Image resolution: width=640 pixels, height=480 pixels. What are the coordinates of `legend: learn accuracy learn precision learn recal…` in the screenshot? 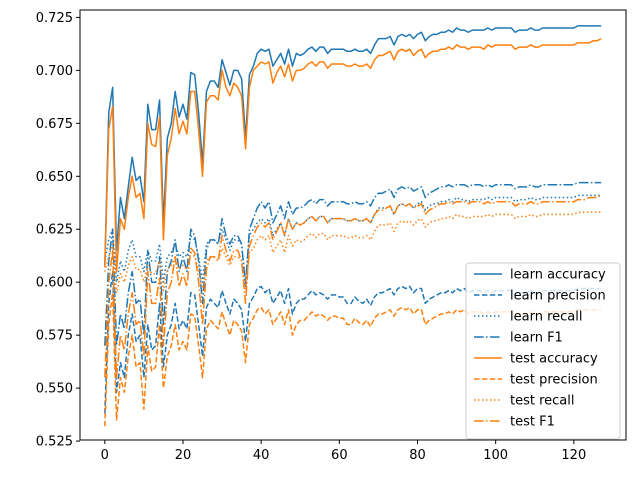 It's located at (543, 351).